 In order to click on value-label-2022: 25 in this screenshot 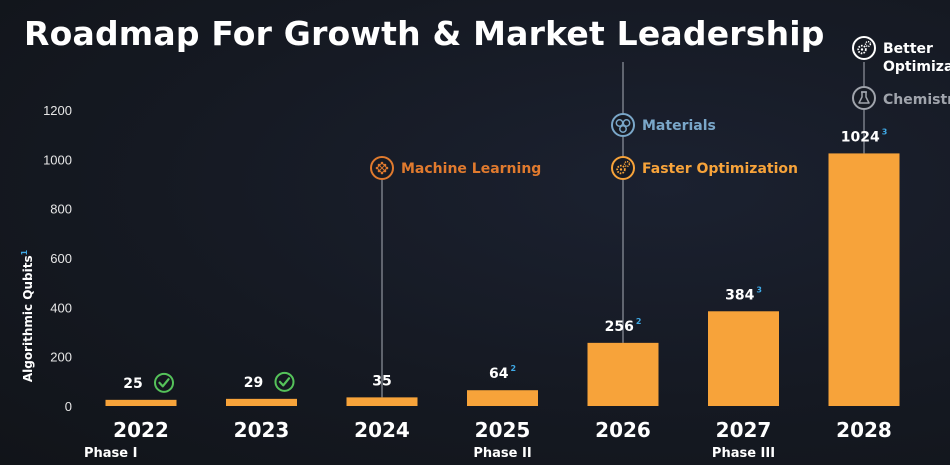, I will do `click(132, 384)`.